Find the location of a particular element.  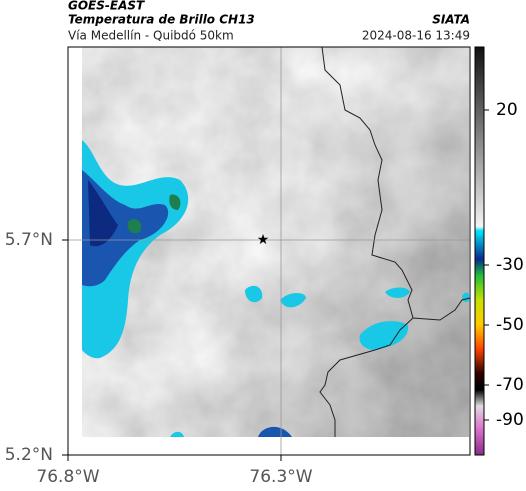

source: SIATA is located at coordinates (451, 20).